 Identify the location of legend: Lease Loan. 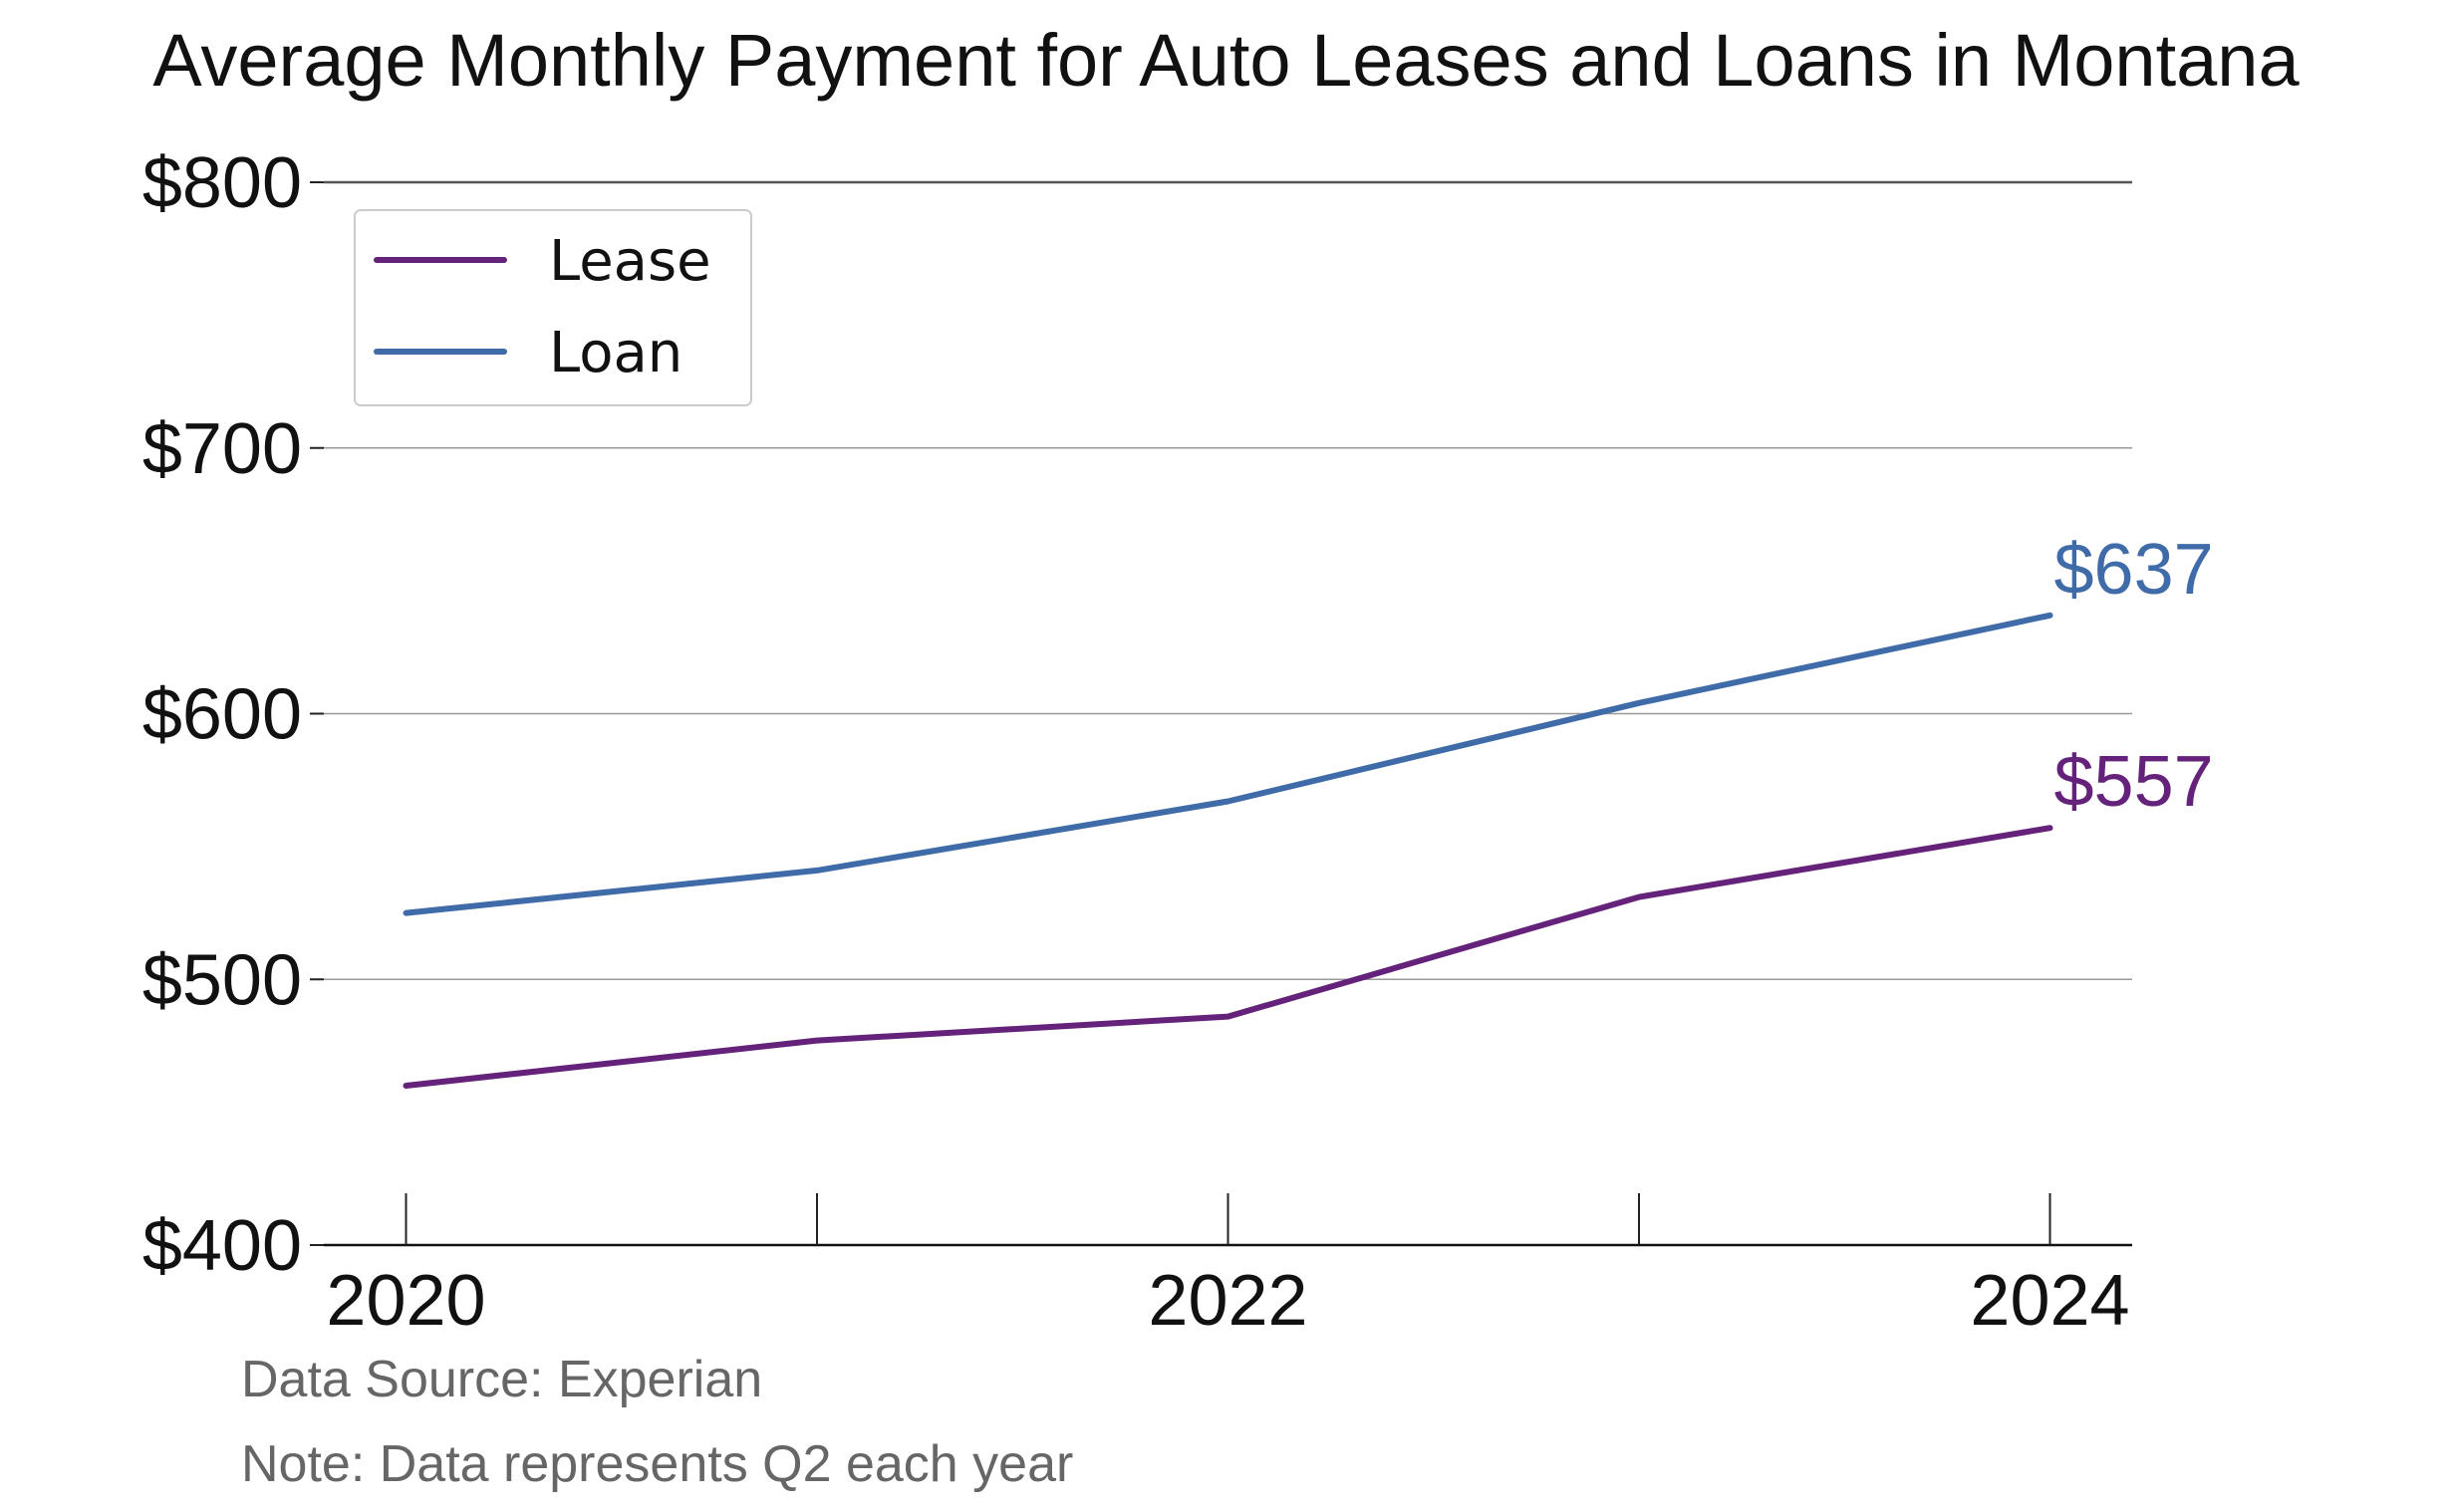
(553, 307).